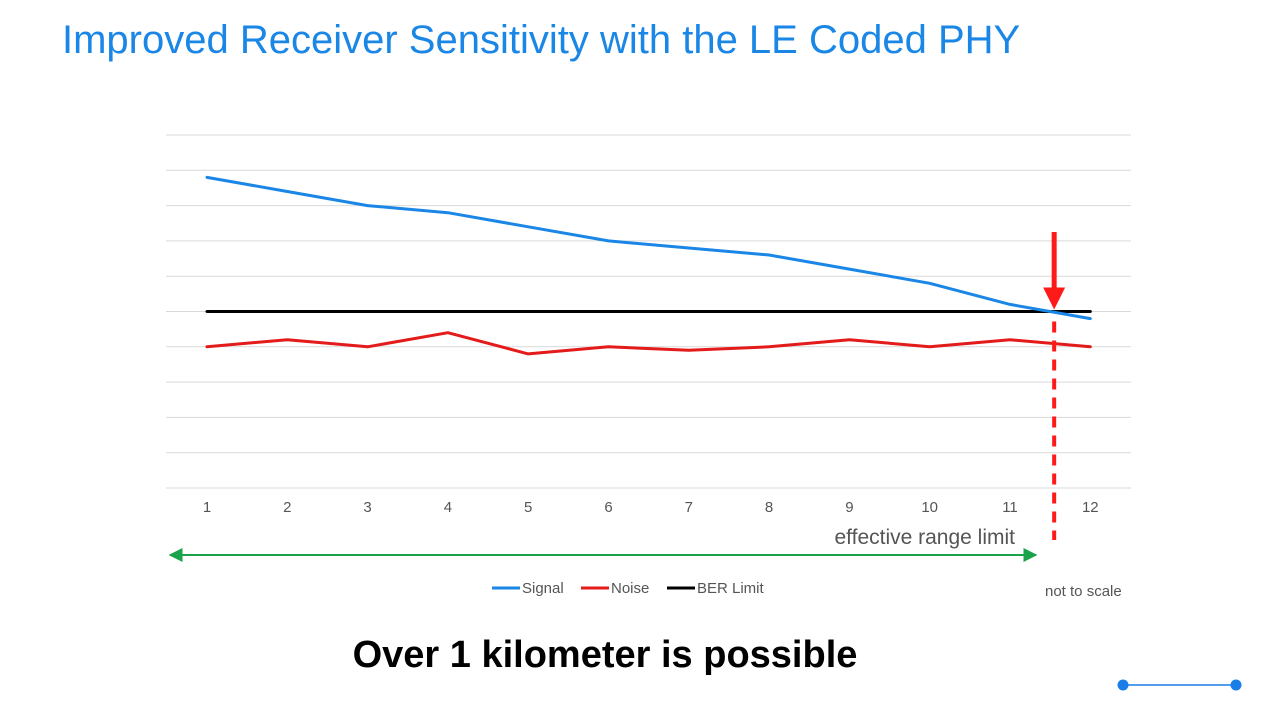 Image resolution: width=1280 pixels, height=720 pixels. What do you see at coordinates (1123, 685) in the screenshot?
I see `accent-dot-left` at bounding box center [1123, 685].